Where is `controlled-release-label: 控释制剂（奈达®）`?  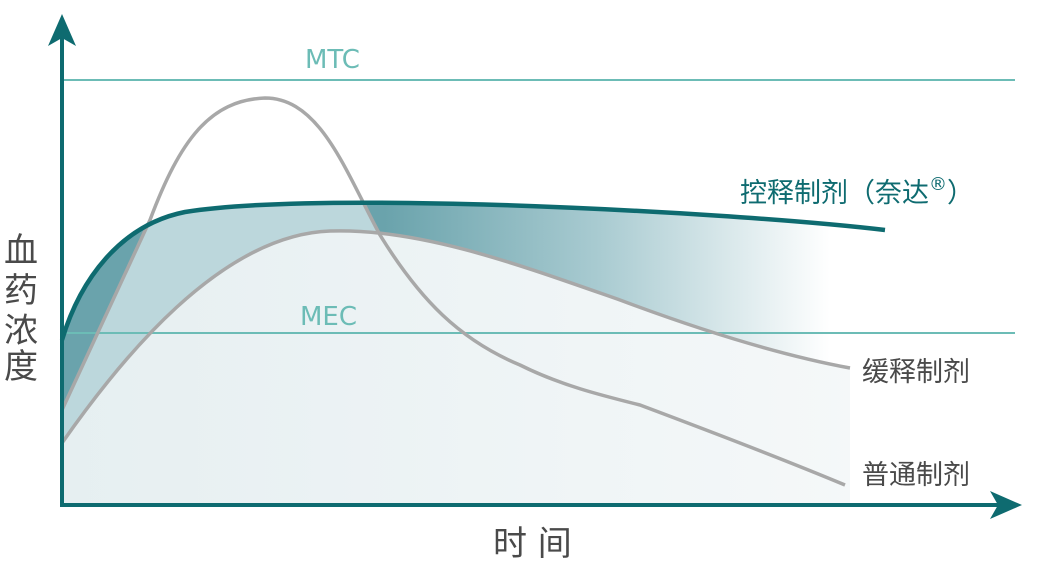
controlled-release-label: 控释制剂（奈达®） is located at coordinates (857, 191).